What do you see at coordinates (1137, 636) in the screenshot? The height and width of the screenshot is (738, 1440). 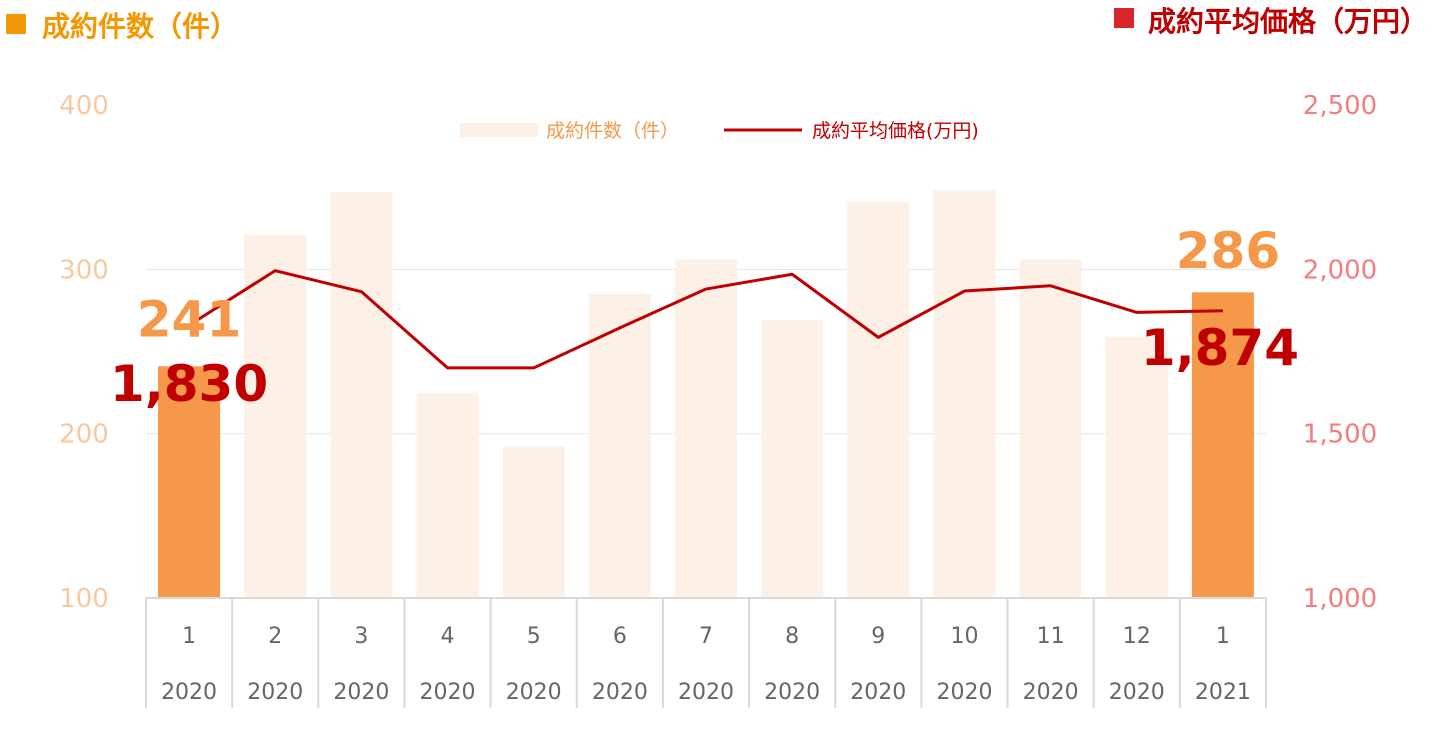 I see `x-month-label: 12` at bounding box center [1137, 636].